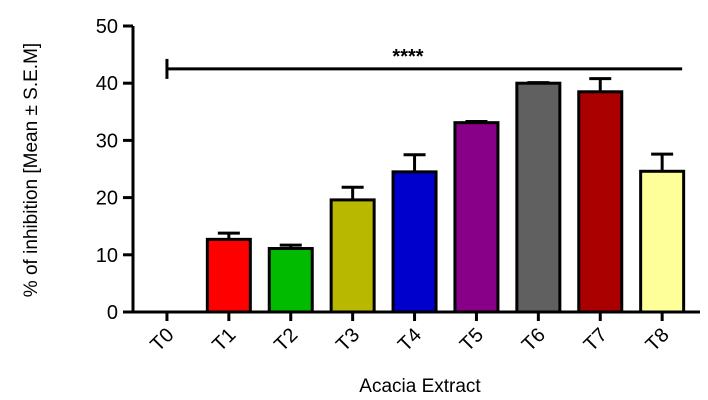 Image resolution: width=708 pixels, height=400 pixels. I want to click on x-tick-label: T6, so click(534, 340).